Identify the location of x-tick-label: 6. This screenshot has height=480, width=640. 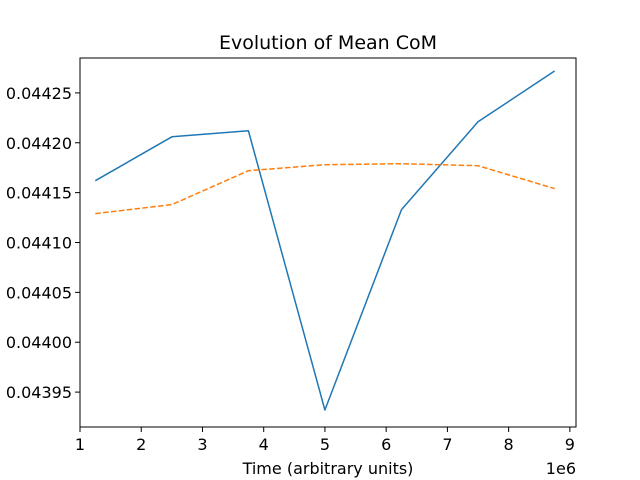
(386, 444).